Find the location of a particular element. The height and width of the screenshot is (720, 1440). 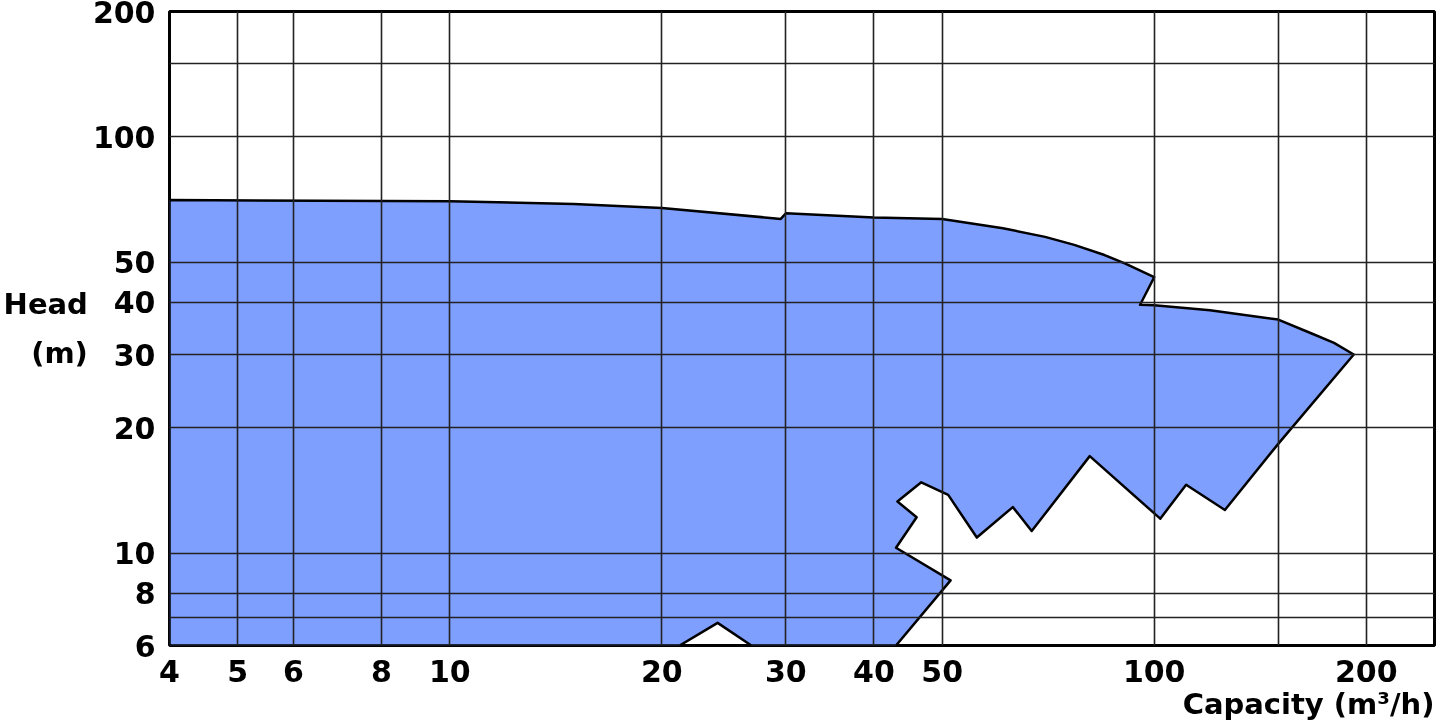

y-tick-label: 40 is located at coordinates (134, 303).